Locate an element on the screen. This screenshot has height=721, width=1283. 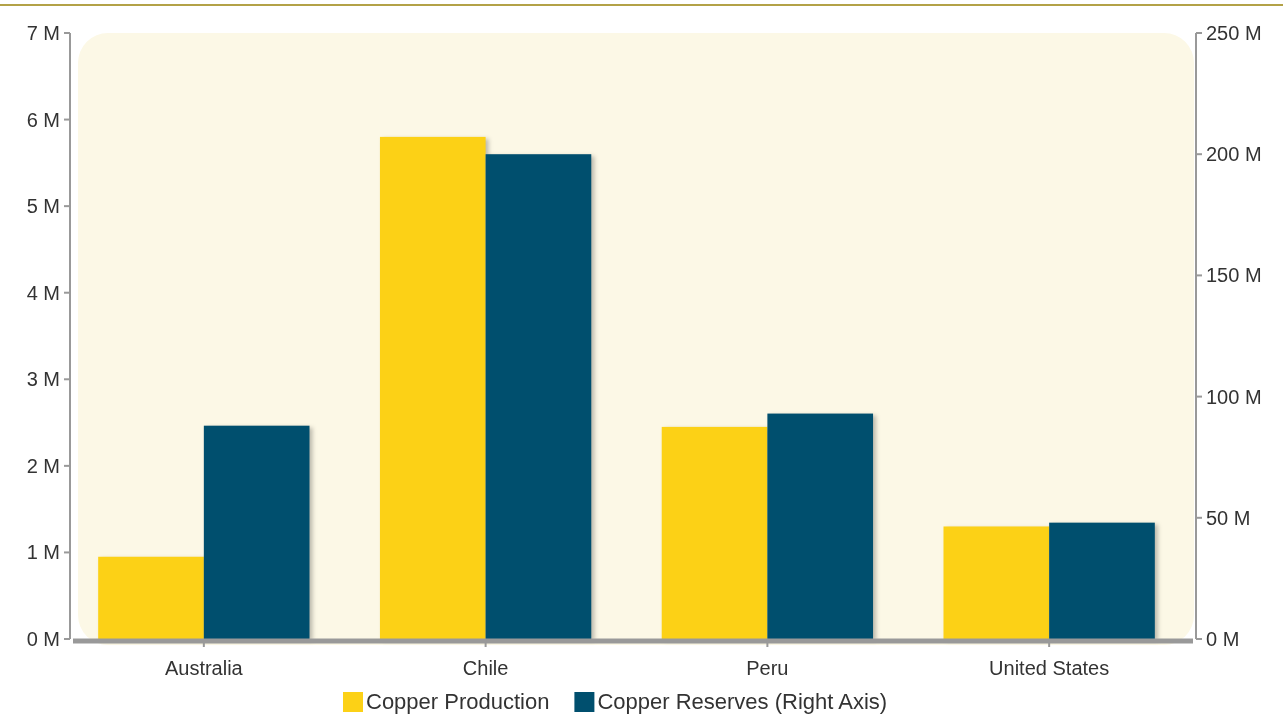
y-tick-label: 0 M is located at coordinates (43, 639).